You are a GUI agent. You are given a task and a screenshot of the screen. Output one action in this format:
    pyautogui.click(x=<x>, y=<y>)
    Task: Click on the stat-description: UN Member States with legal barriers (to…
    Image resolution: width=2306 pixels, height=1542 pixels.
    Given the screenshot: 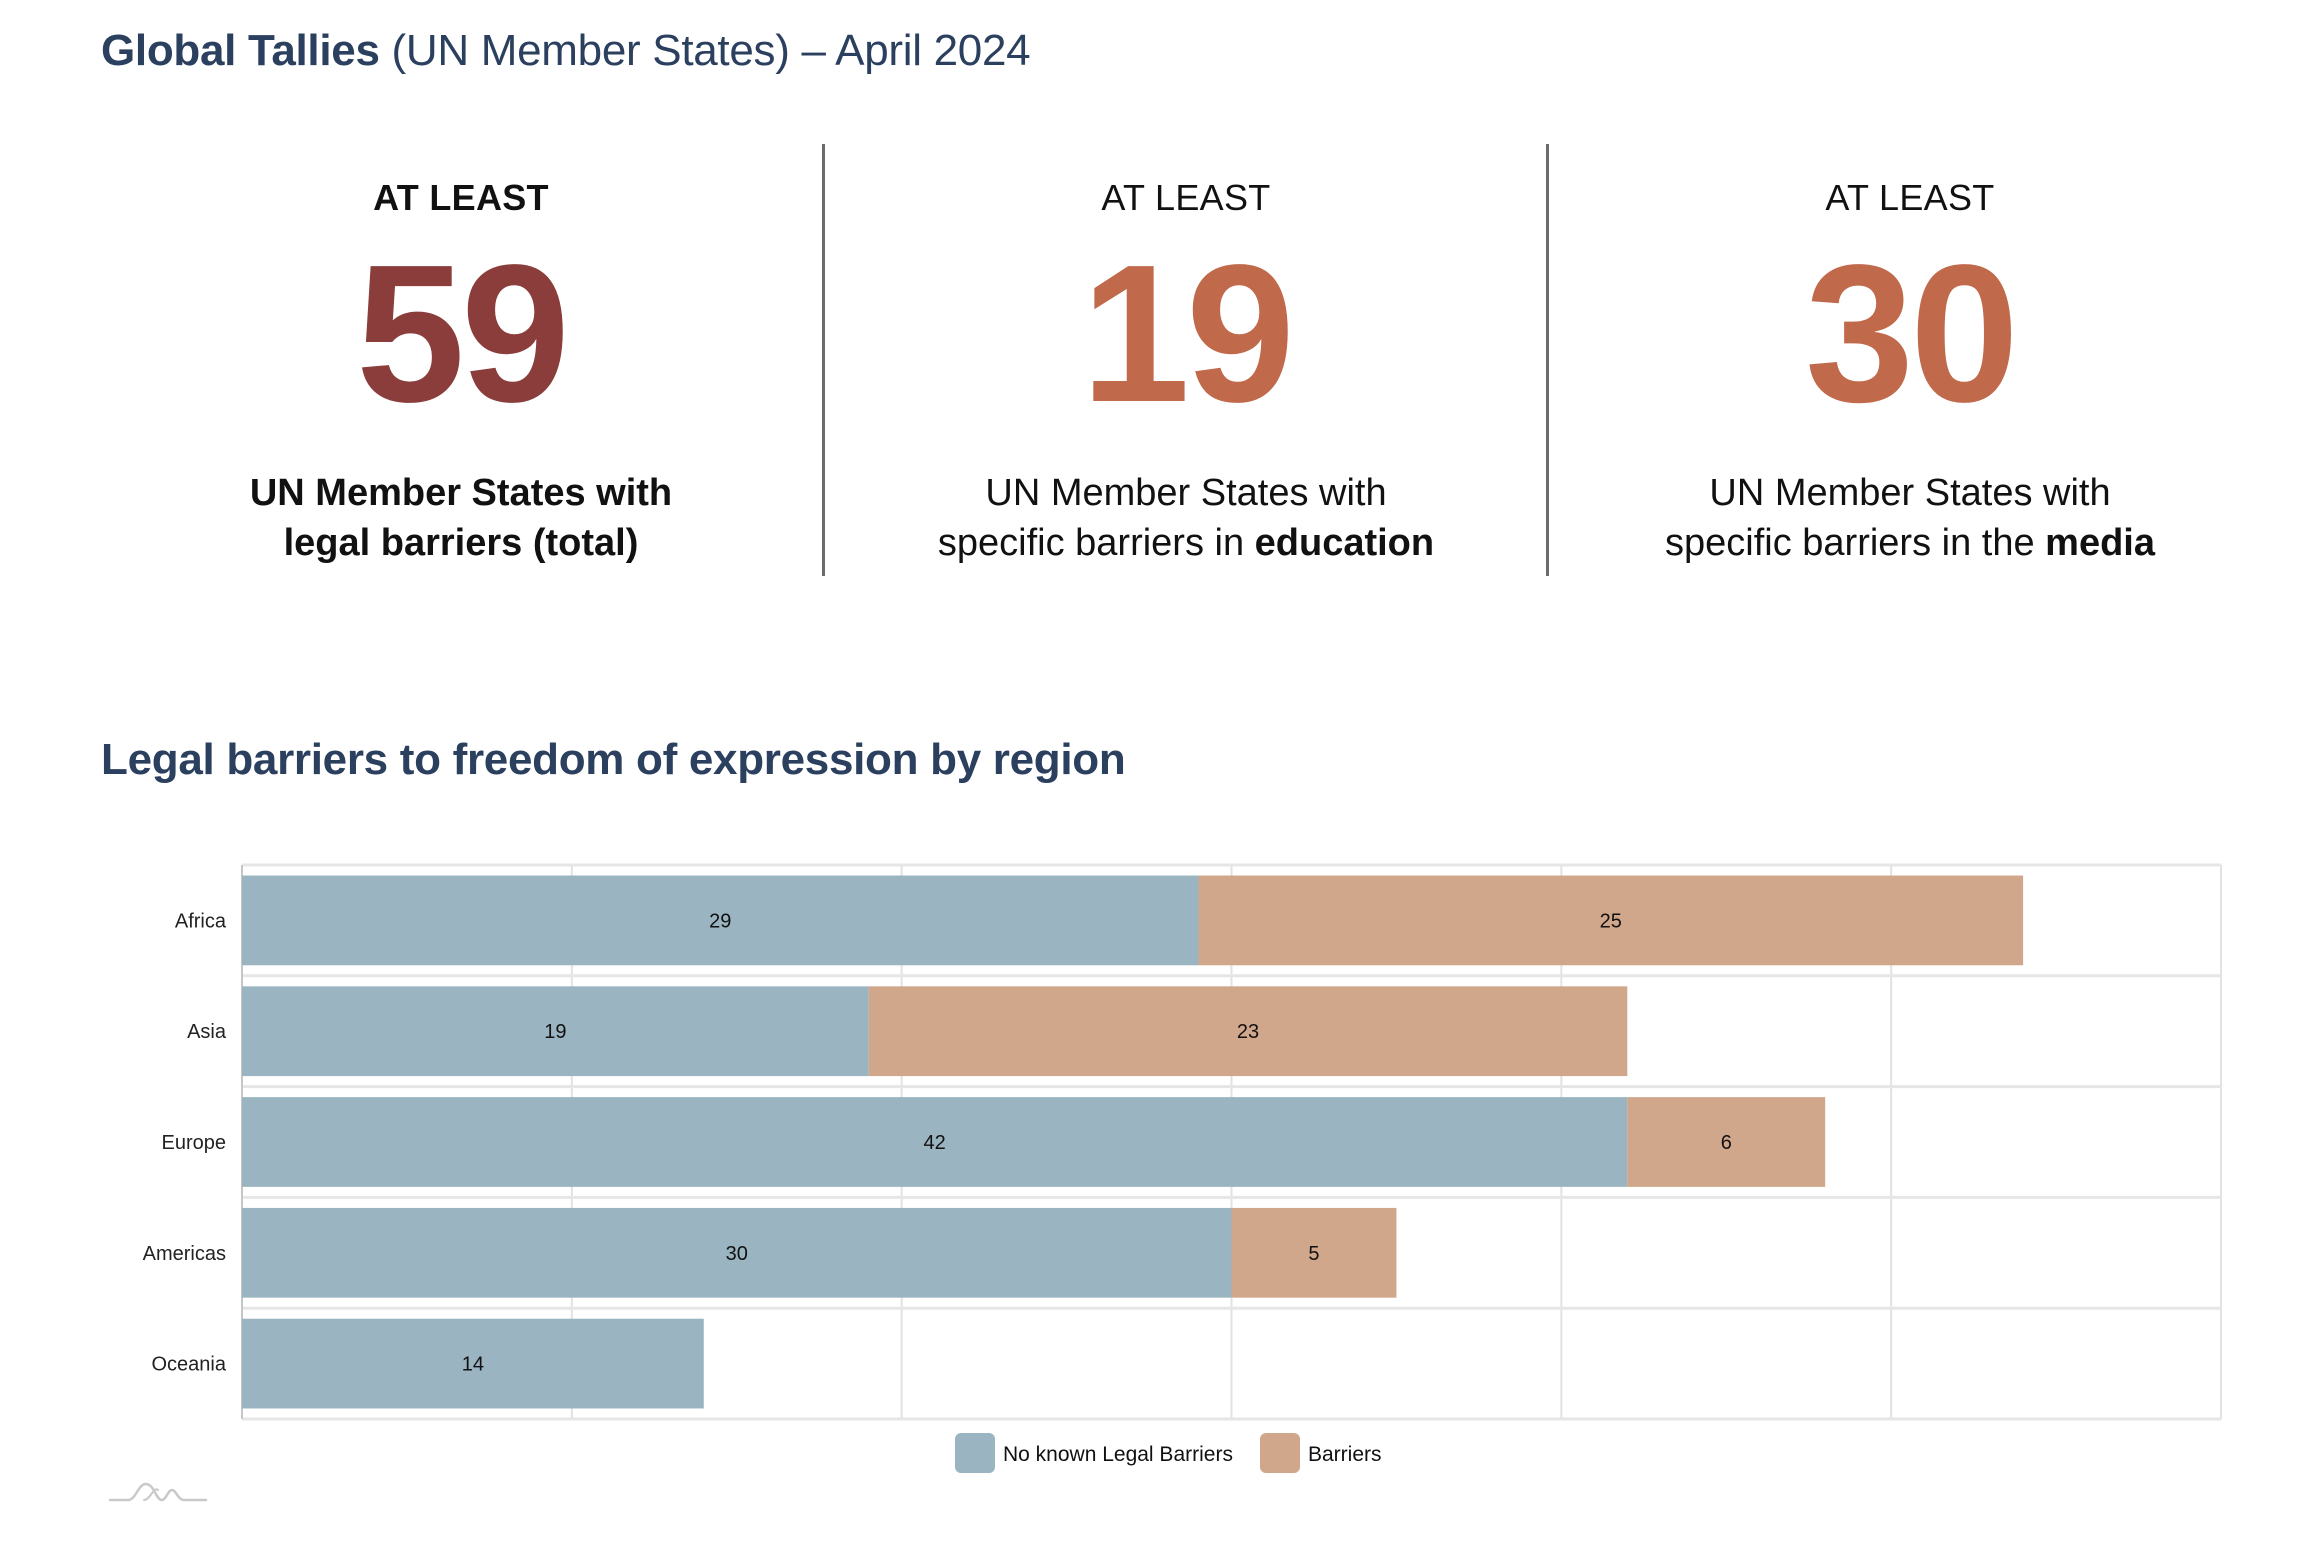 What is the action you would take?
    pyautogui.click(x=461, y=518)
    